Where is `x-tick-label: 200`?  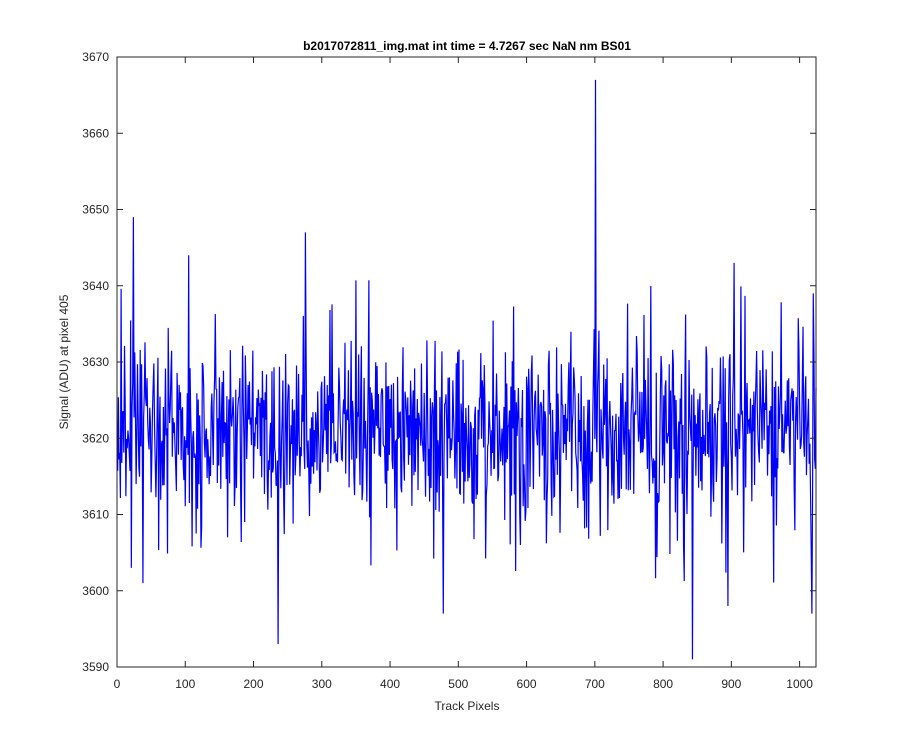
x-tick-label: 200 is located at coordinates (254, 684).